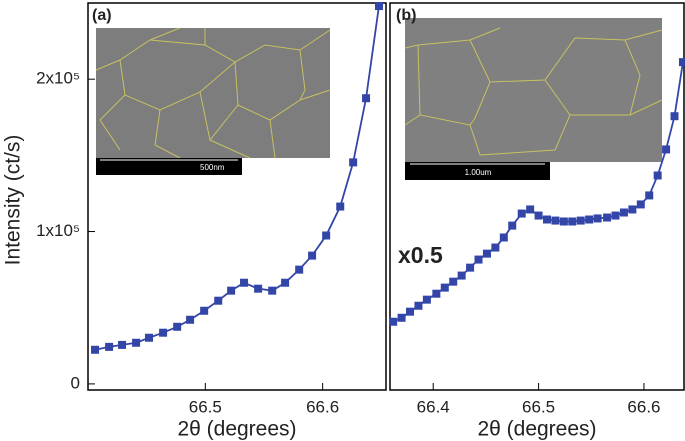  Describe the element at coordinates (533, 99) in the screenshot. I see `inset-image-b: 1.00um` at that location.